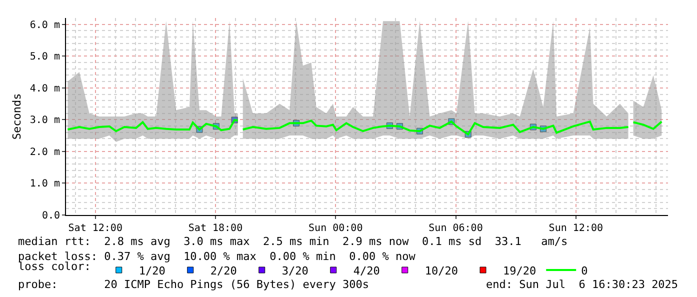  What do you see at coordinates (45, 152) in the screenshot?
I see `y-tick-label: 2.0 m` at bounding box center [45, 152].